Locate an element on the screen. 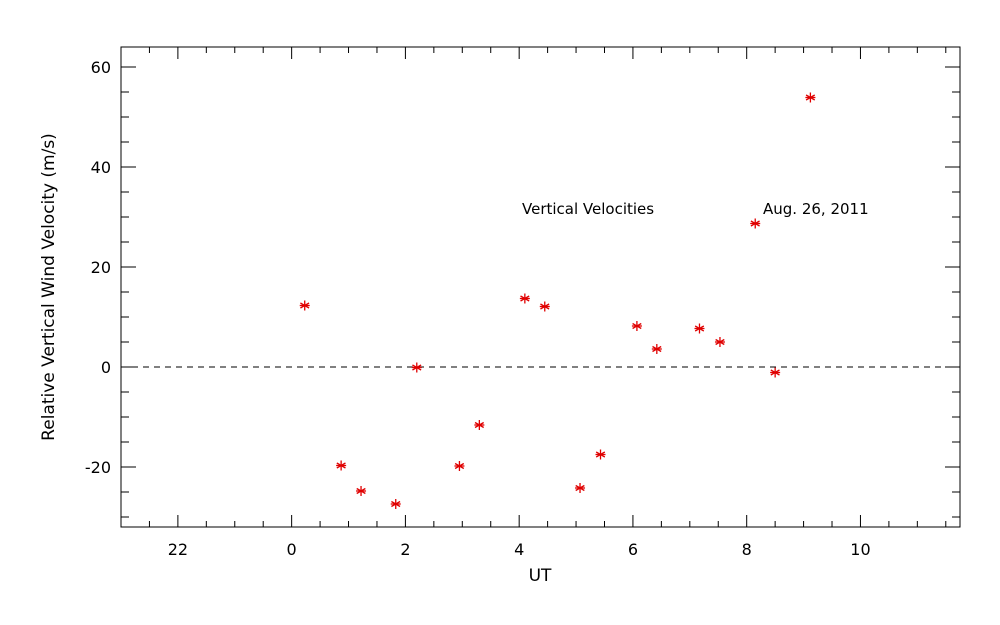  x-tick-label: 8 is located at coordinates (747, 549).